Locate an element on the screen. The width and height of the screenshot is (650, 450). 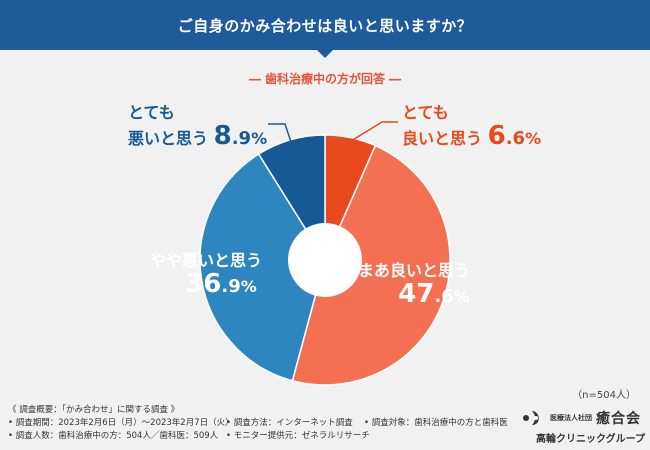
clinic-logo-org: 医療法人社団 is located at coordinates (571, 418).